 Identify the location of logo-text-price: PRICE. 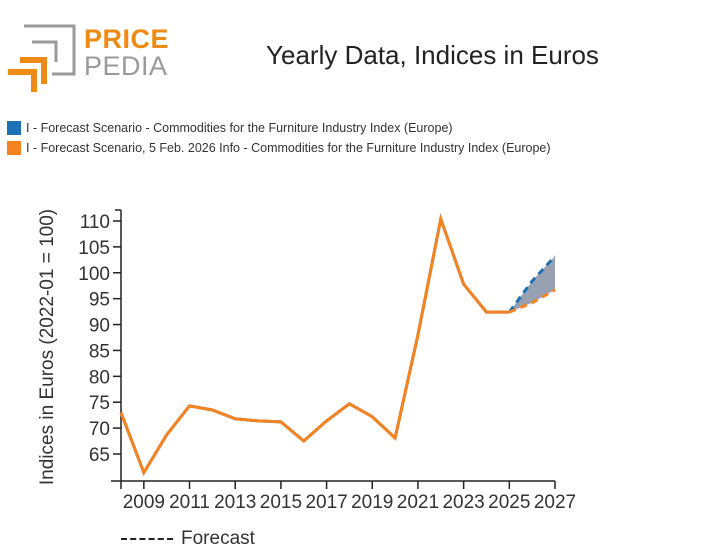
(127, 39).